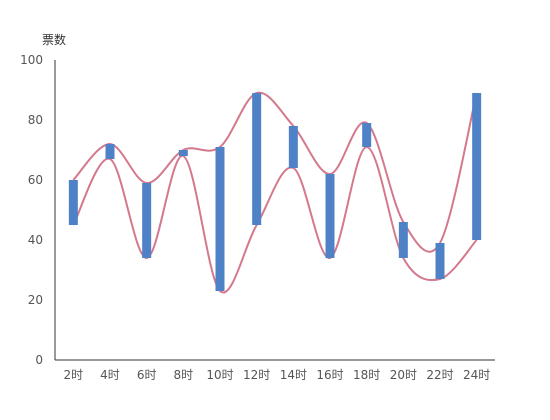 The image size is (550, 420). Describe the element at coordinates (147, 220) in the screenshot. I see `bar-6时` at that location.